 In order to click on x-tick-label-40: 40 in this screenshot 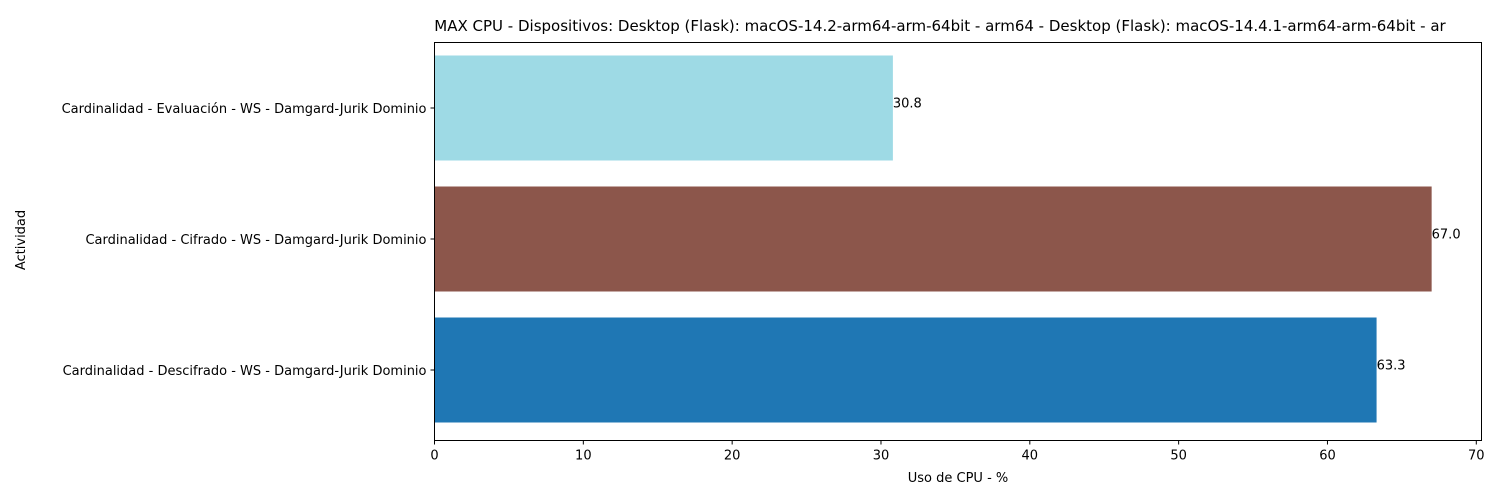, I will do `click(1030, 456)`.